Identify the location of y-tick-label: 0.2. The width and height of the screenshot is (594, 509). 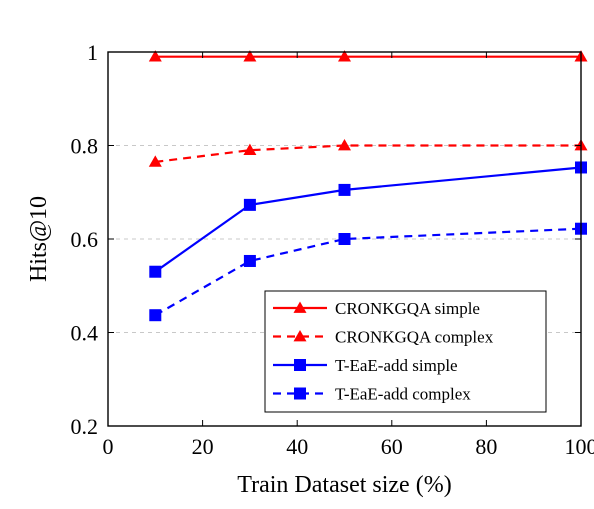
(85, 426).